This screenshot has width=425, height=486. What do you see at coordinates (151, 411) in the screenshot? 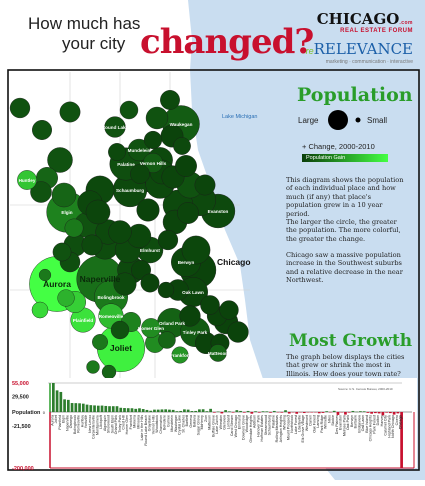
I see `bar-grayslake` at bounding box center [151, 411].